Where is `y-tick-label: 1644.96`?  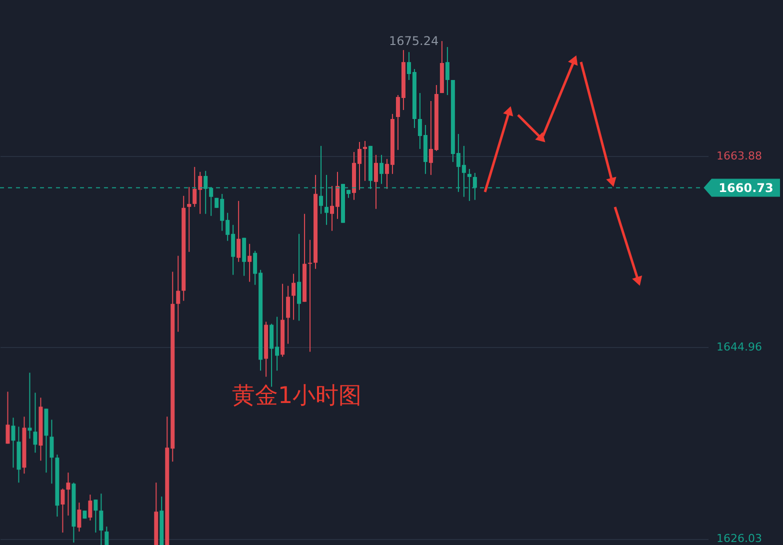 y-tick-label: 1644.96 is located at coordinates (739, 347).